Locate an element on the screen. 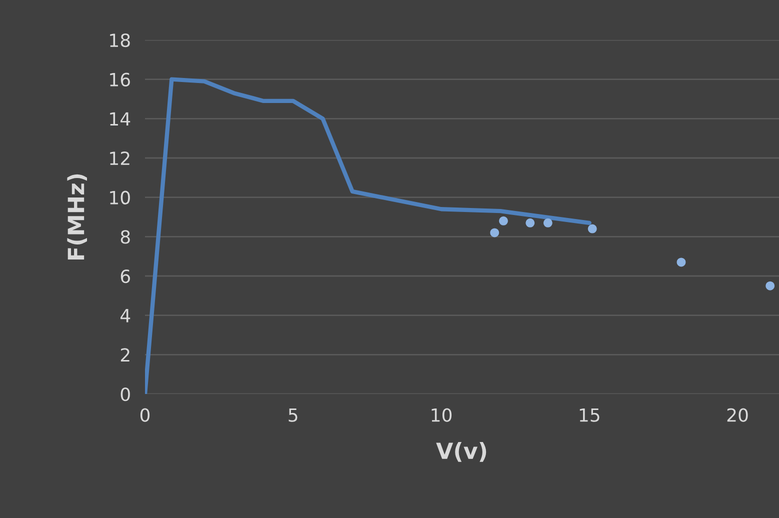 The width and height of the screenshot is (779, 518). y-tick-label: 18 is located at coordinates (120, 40).